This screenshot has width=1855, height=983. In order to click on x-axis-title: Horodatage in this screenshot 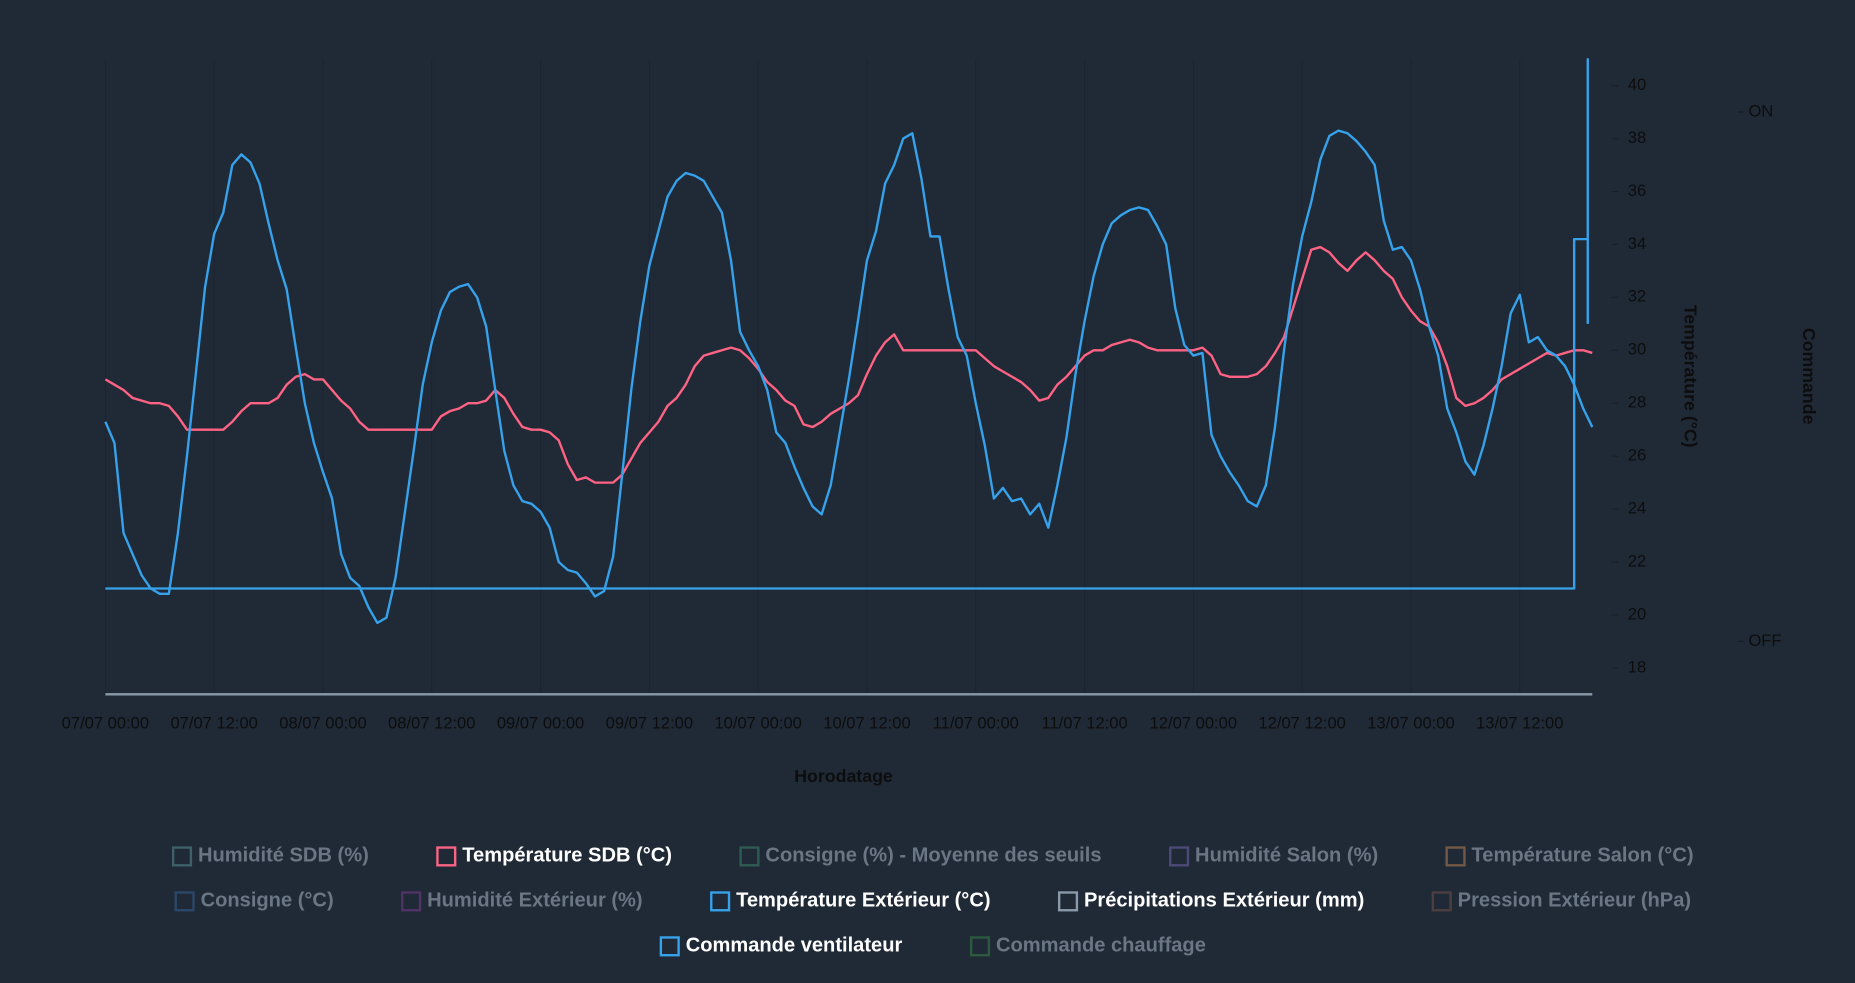, I will do `click(843, 776)`.